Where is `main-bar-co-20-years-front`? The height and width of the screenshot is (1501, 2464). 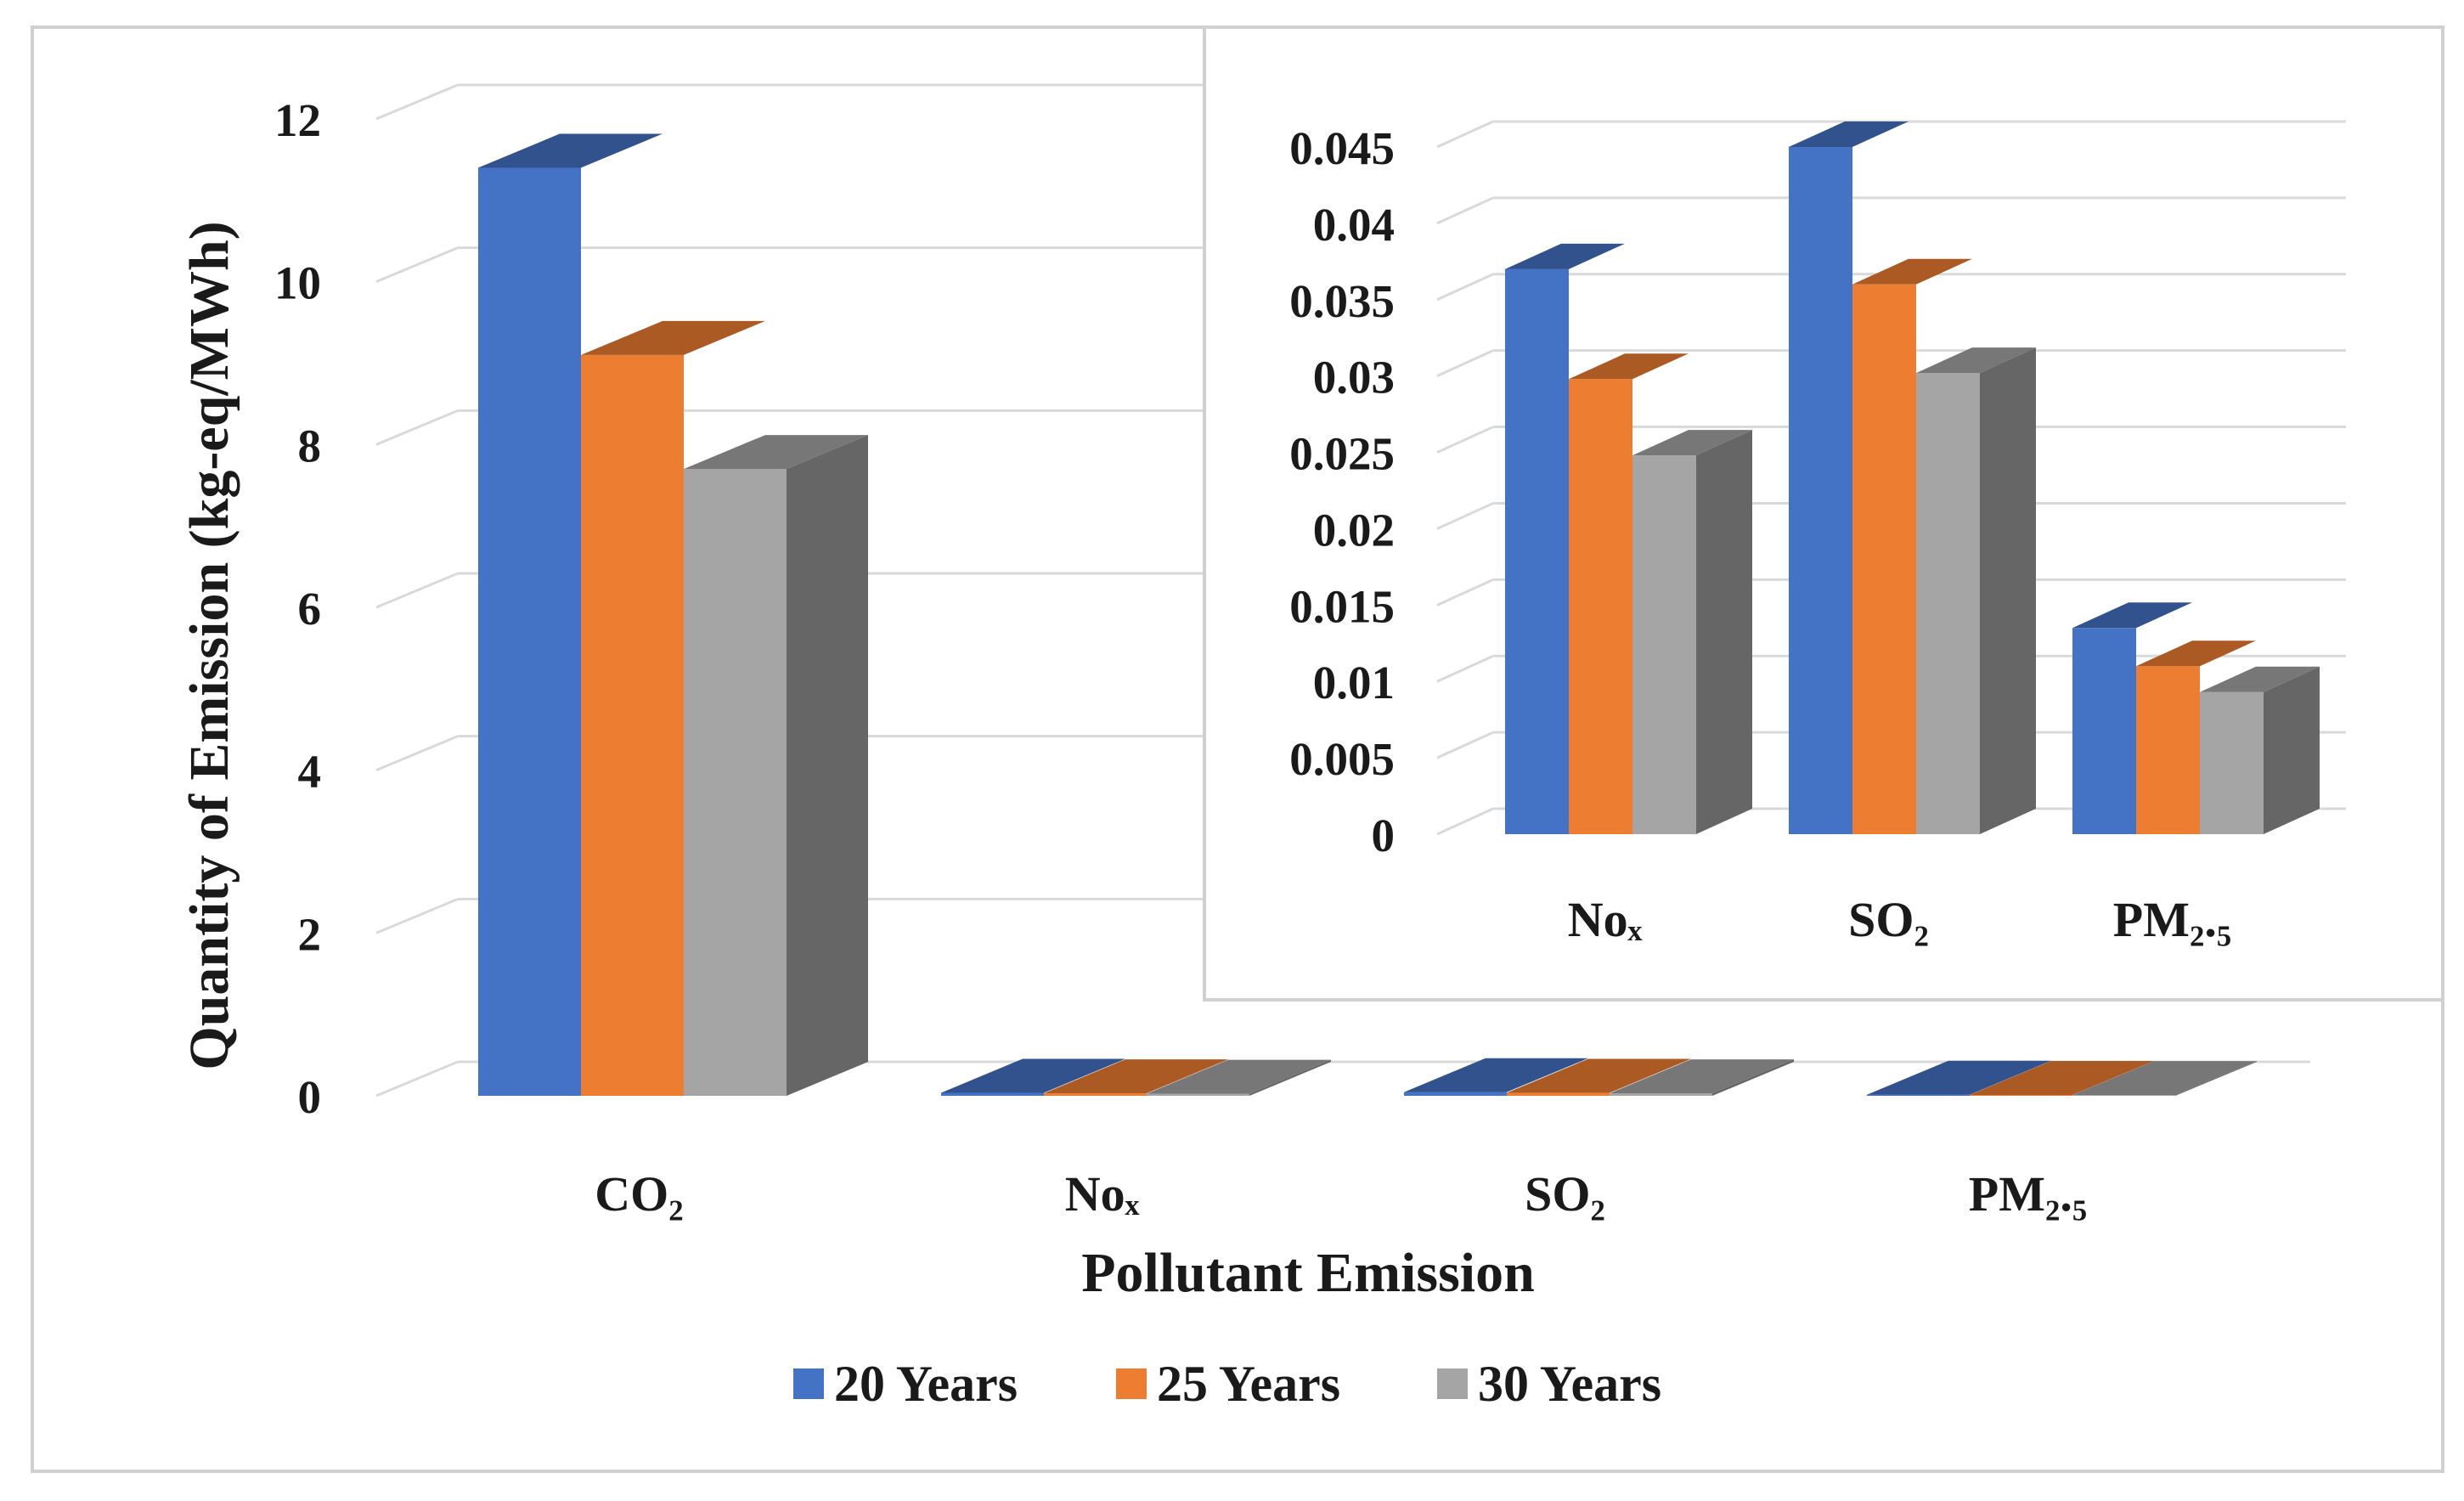 main-bar-co-20-years-front is located at coordinates (529, 632).